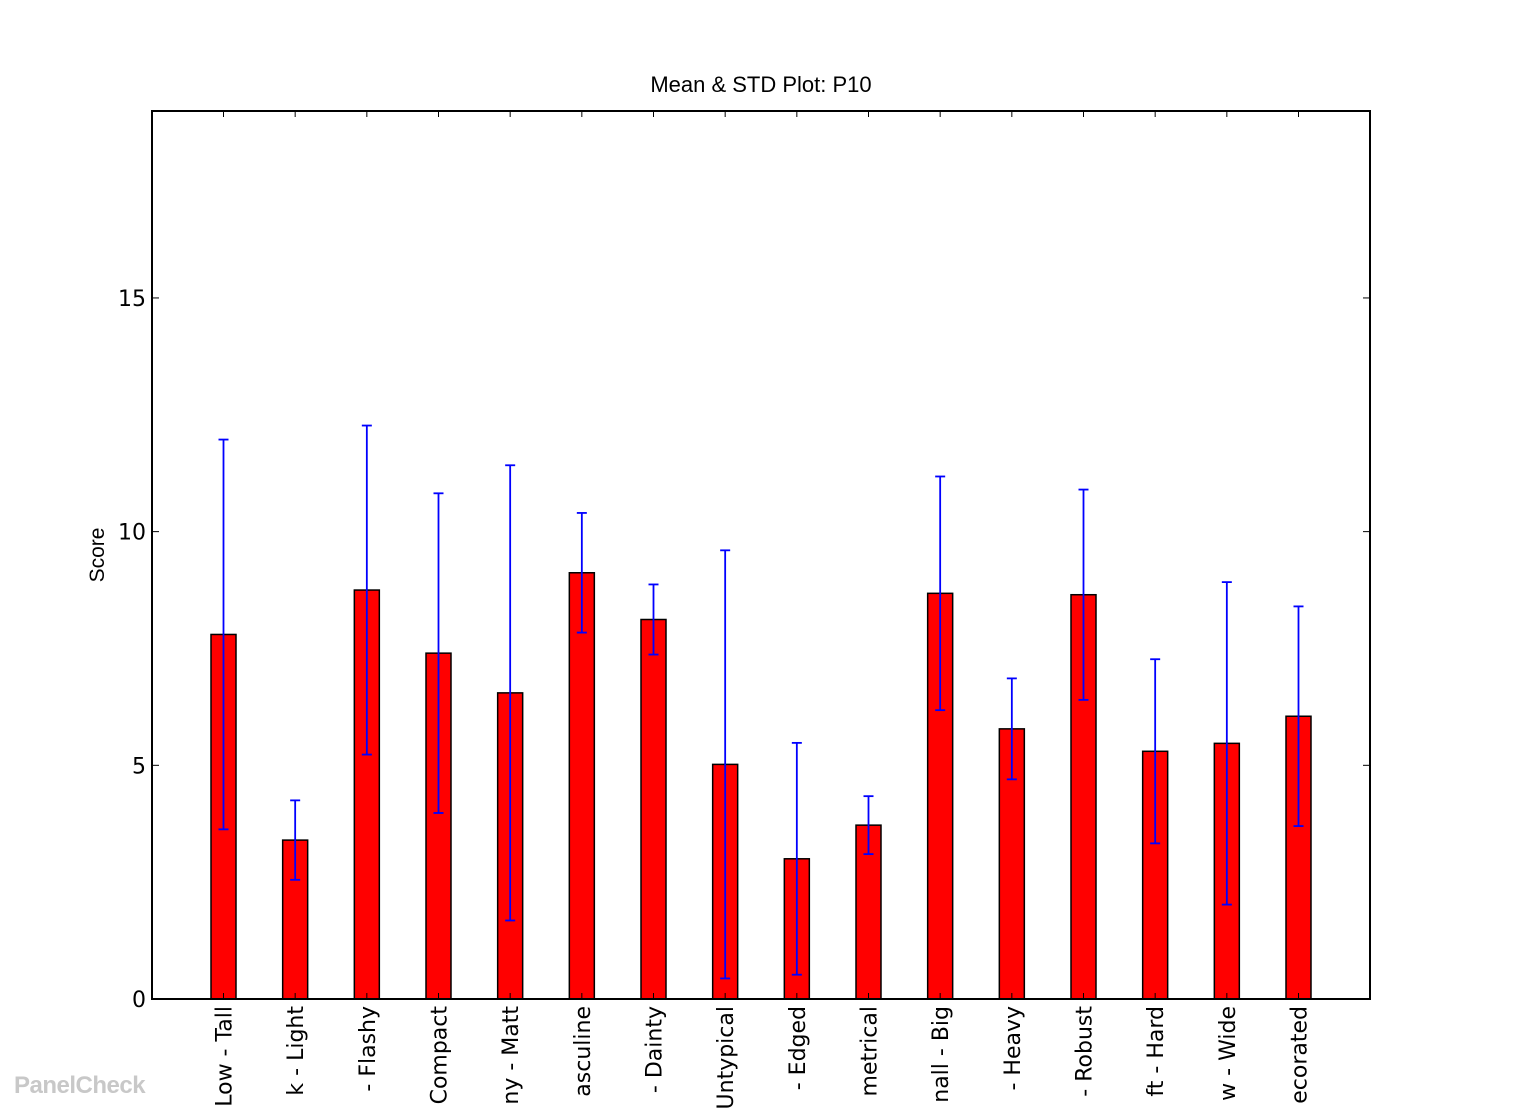 The height and width of the screenshot is (1110, 1522). What do you see at coordinates (368, 1049) in the screenshot?
I see `x-tick-label: - Flashy` at bounding box center [368, 1049].